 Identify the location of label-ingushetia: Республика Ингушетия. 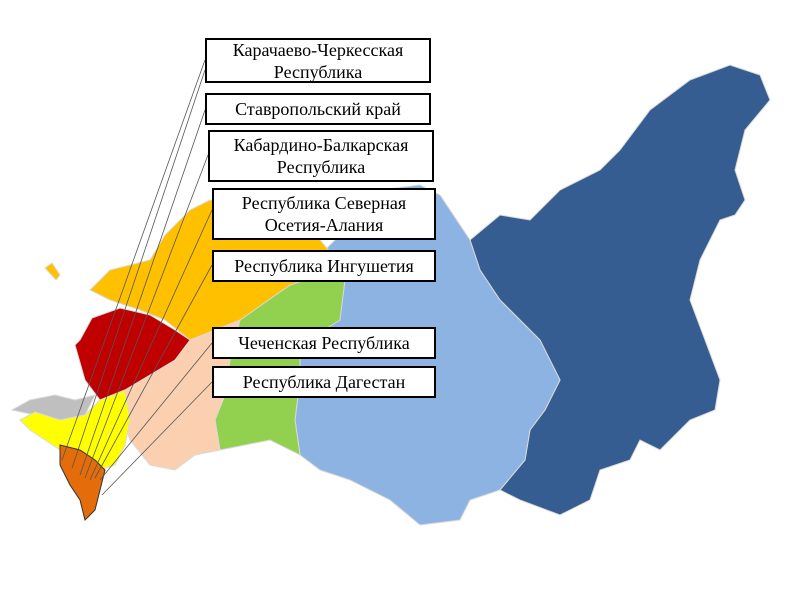
(324, 266).